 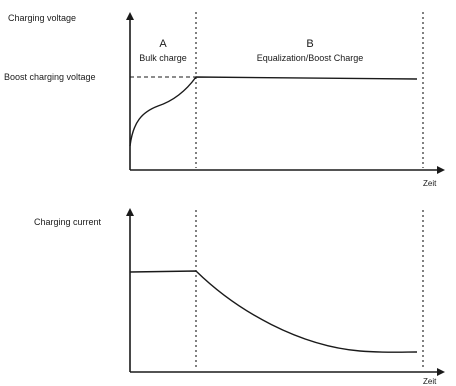 What do you see at coordinates (309, 44) in the screenshot?
I see `phase-b-letter: B` at bounding box center [309, 44].